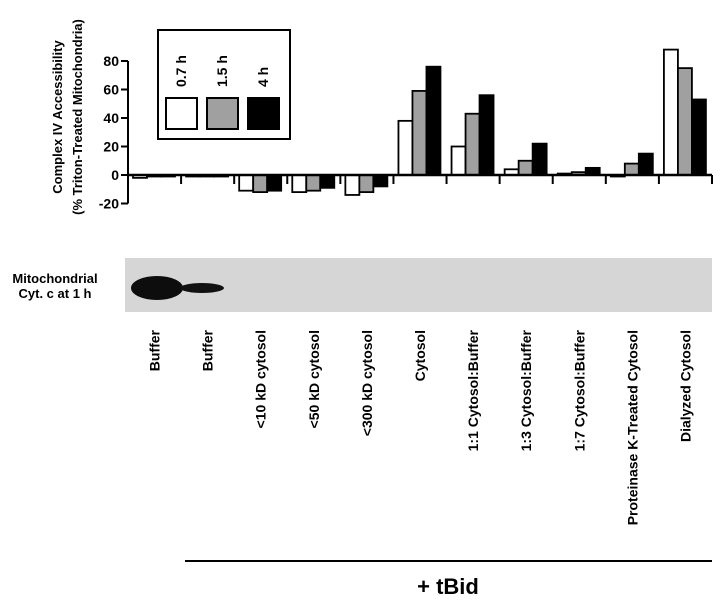 The image size is (720, 607). Describe the element at coordinates (111, 61) in the screenshot. I see `y-tick-label: 80` at that location.